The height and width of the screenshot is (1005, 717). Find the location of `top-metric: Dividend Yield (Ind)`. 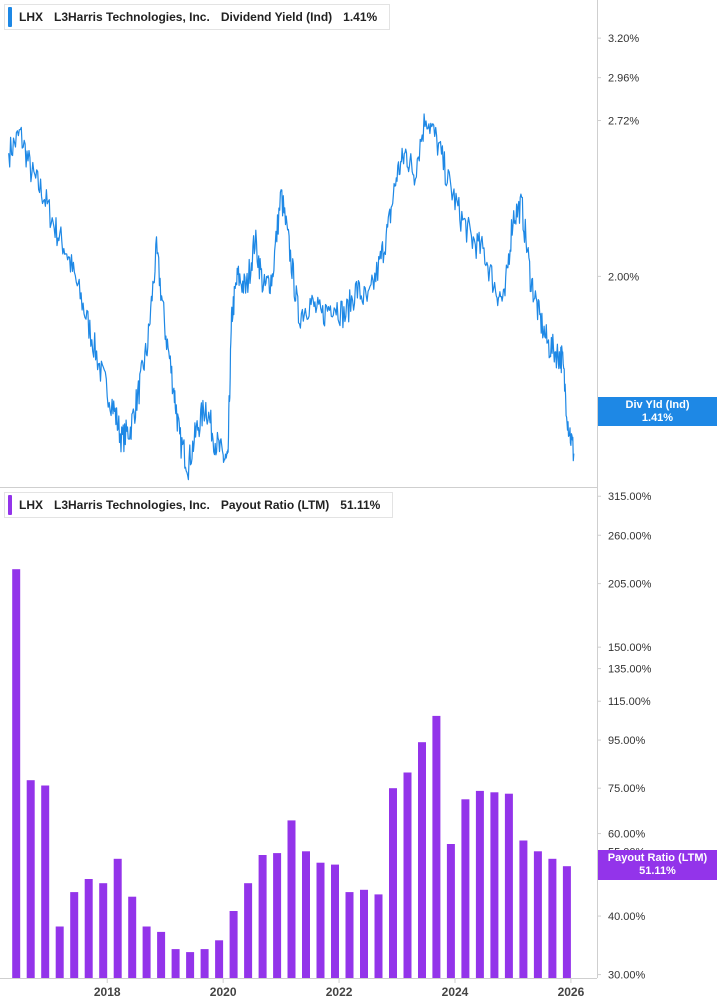

top-metric: Dividend Yield (Ind) is located at coordinates (276, 17).